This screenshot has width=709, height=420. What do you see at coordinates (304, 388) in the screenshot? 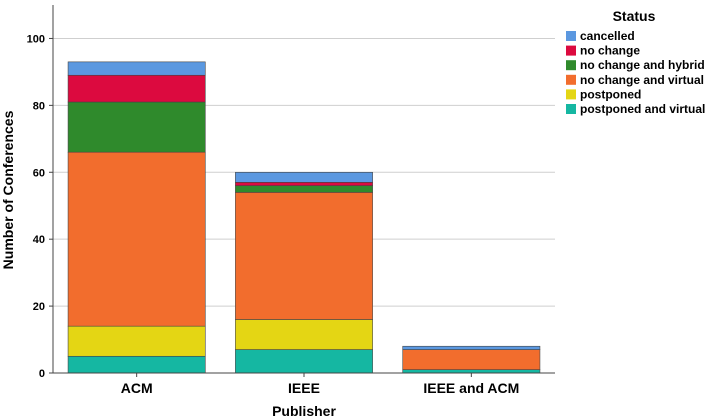
I see `x-tick-label: IEEE` at bounding box center [304, 388].